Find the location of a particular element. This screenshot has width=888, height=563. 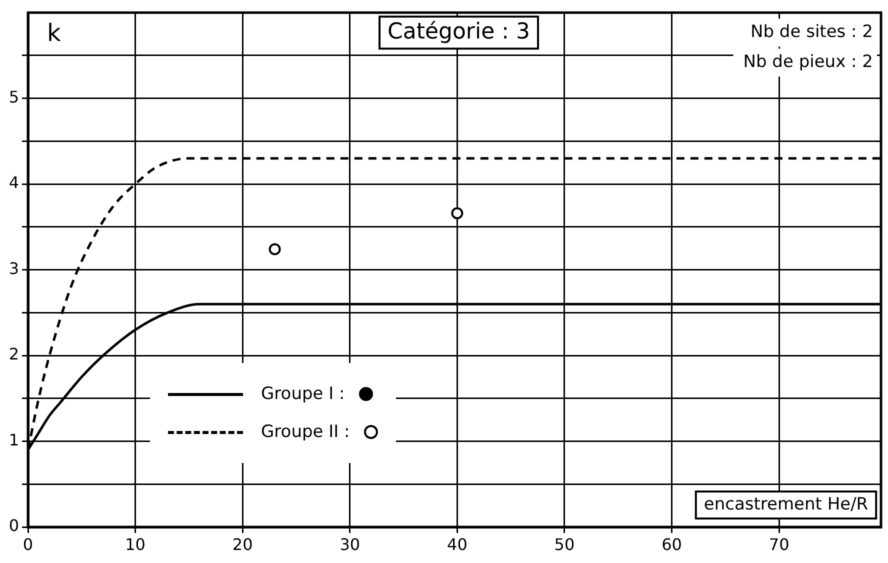

y-tick-label: 4 is located at coordinates (13, 182).